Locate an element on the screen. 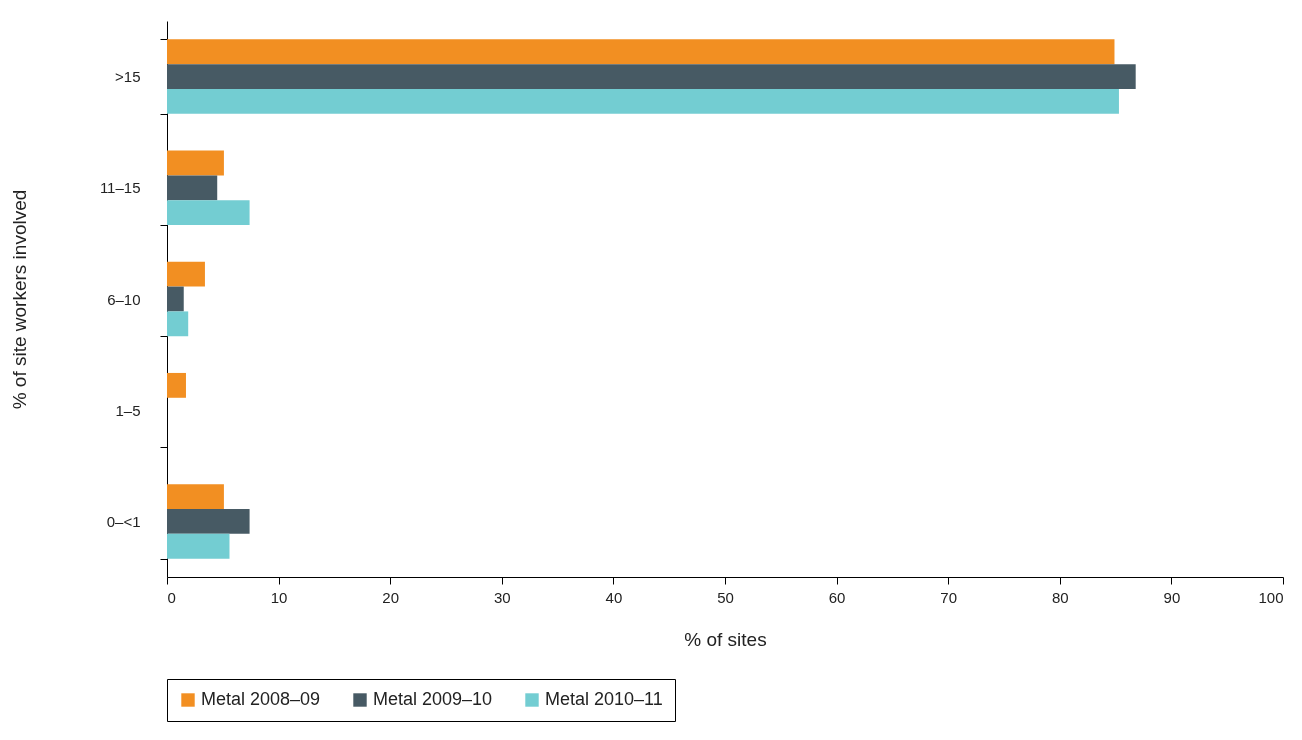 The height and width of the screenshot is (740, 1302). x-tick-label: 90 is located at coordinates (1172, 597).